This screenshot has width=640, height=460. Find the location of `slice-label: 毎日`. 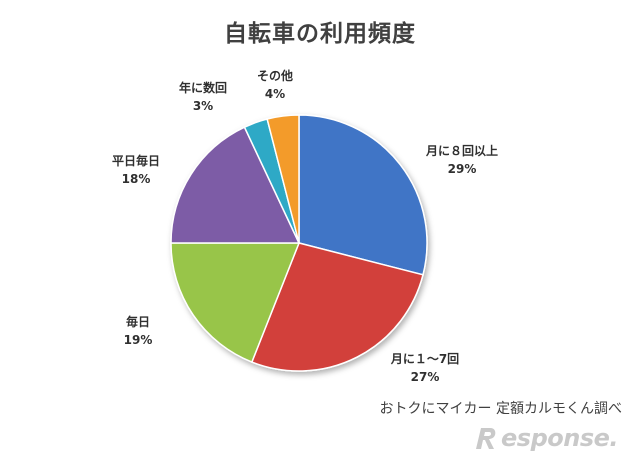

slice-label: 毎日 is located at coordinates (138, 321).